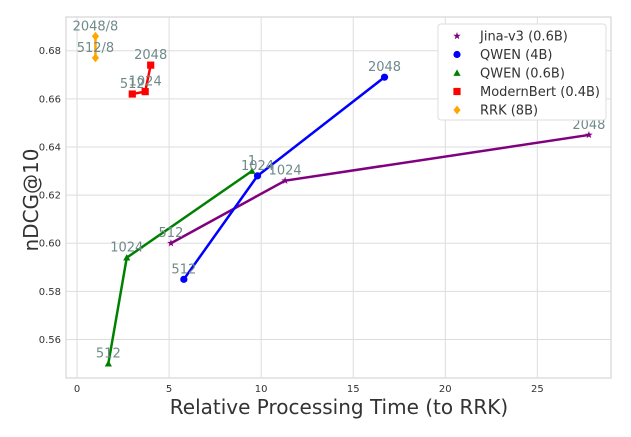  Describe the element at coordinates (169, 389) in the screenshot. I see `x-tick-label: 5` at that location.